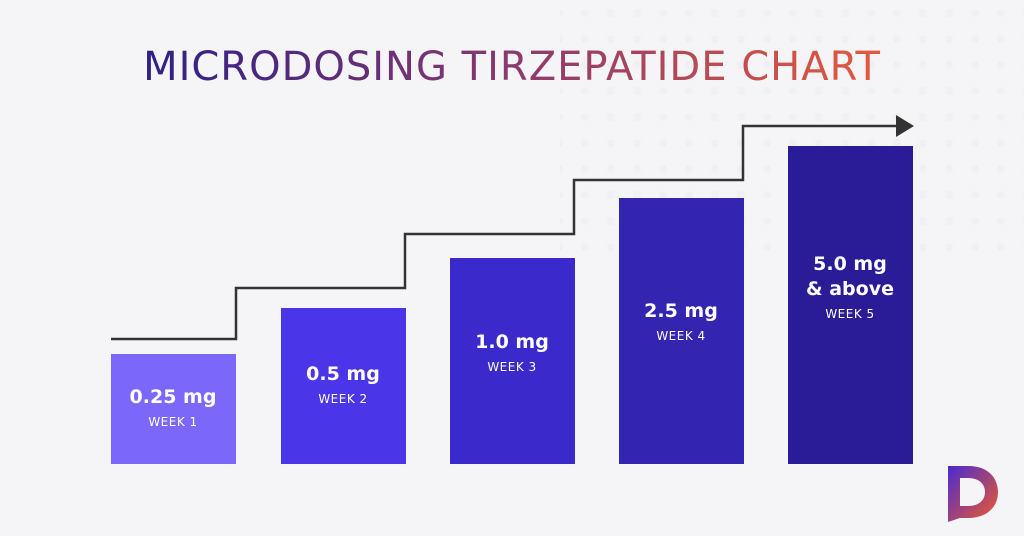 The image size is (1024, 536). Describe the element at coordinates (905, 126) in the screenshot. I see `arrow-head` at that location.